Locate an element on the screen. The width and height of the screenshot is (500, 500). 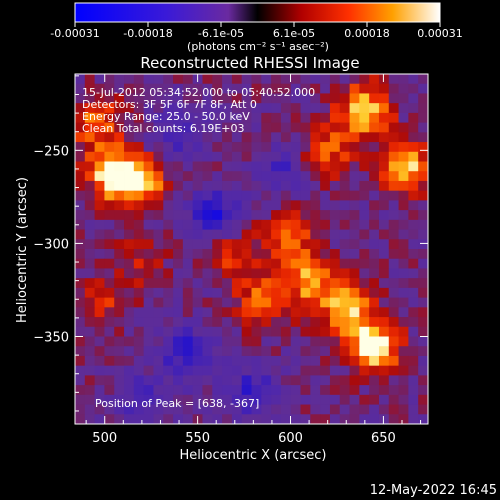
y-axis-label: Heliocentric Y (arcsec) is located at coordinates (22, 250).